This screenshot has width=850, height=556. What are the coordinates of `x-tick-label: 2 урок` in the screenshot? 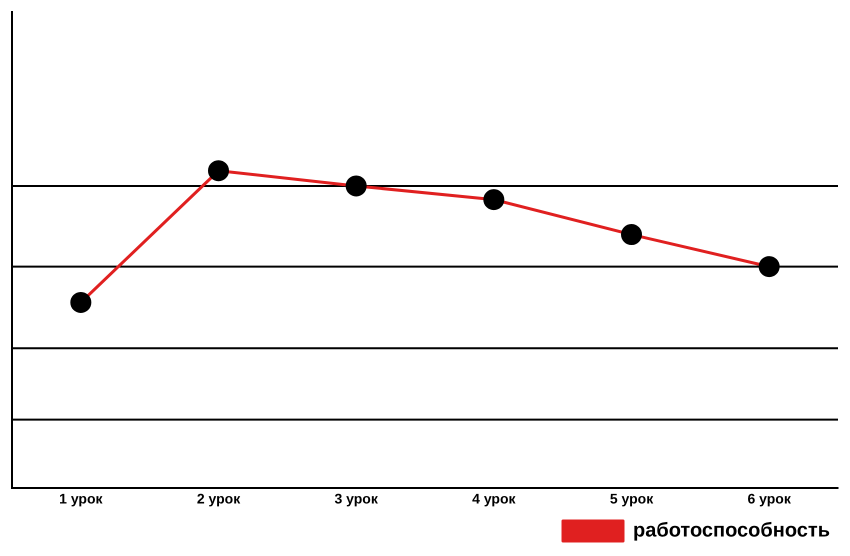 It's located at (219, 498).